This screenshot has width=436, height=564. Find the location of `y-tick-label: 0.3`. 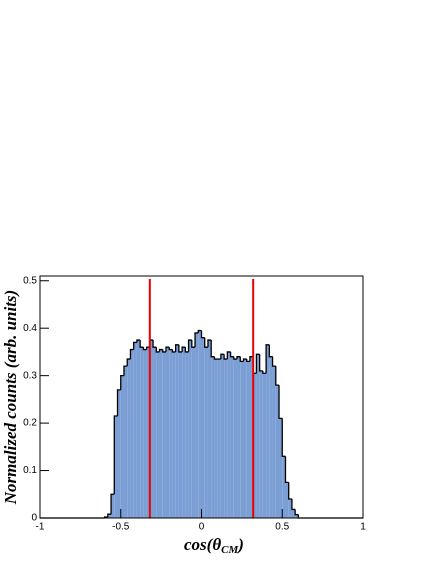

y-tick-label: 0.3 is located at coordinates (30, 375).